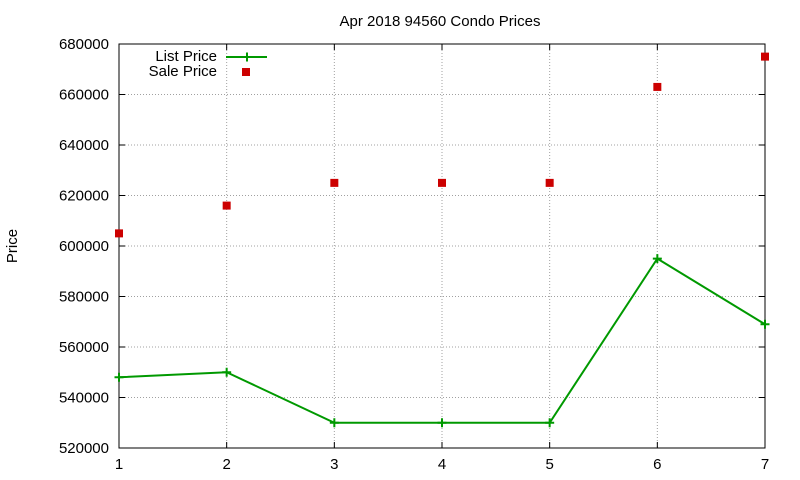  Describe the element at coordinates (186, 56) in the screenshot. I see `legend-label-list-price: List Price` at that location.